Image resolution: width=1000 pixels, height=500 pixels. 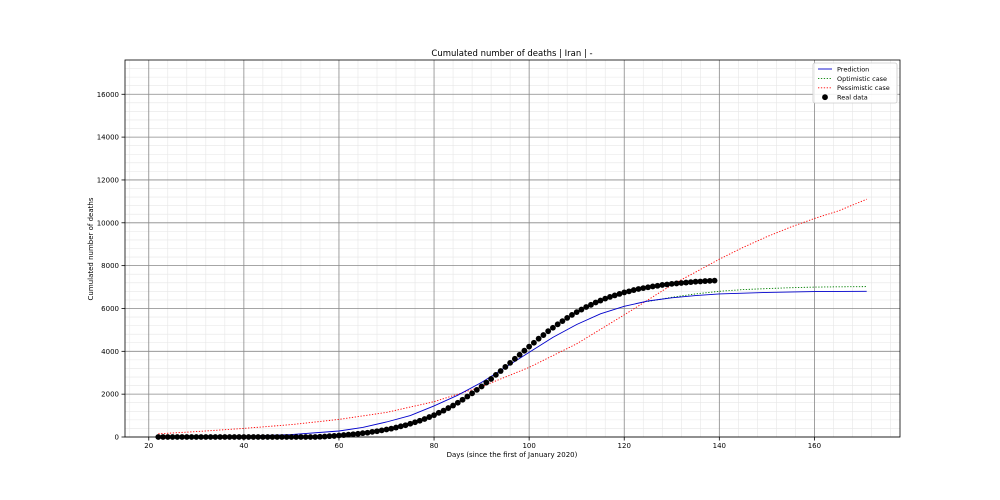 What do you see at coordinates (482, 443) in the screenshot?
I see `x-axis-ticks: 20 40 60 80 100 120 140 160` at bounding box center [482, 443].